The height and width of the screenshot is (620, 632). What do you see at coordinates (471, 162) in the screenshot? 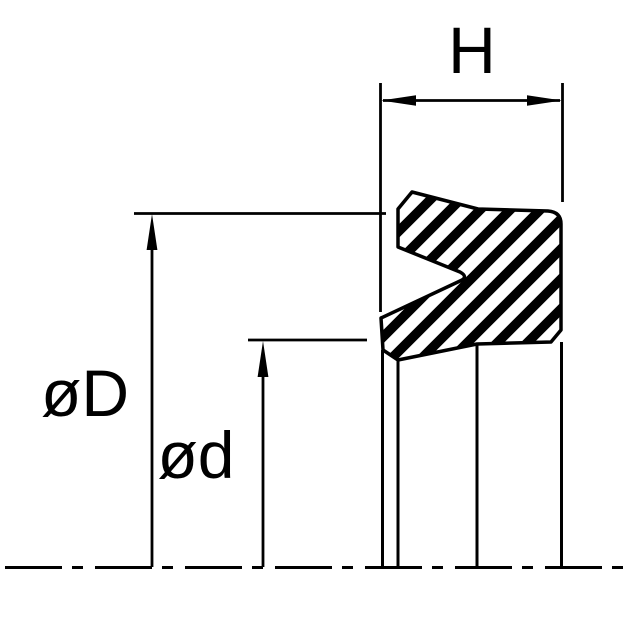
I see `h-dimension: H` at bounding box center [471, 162].